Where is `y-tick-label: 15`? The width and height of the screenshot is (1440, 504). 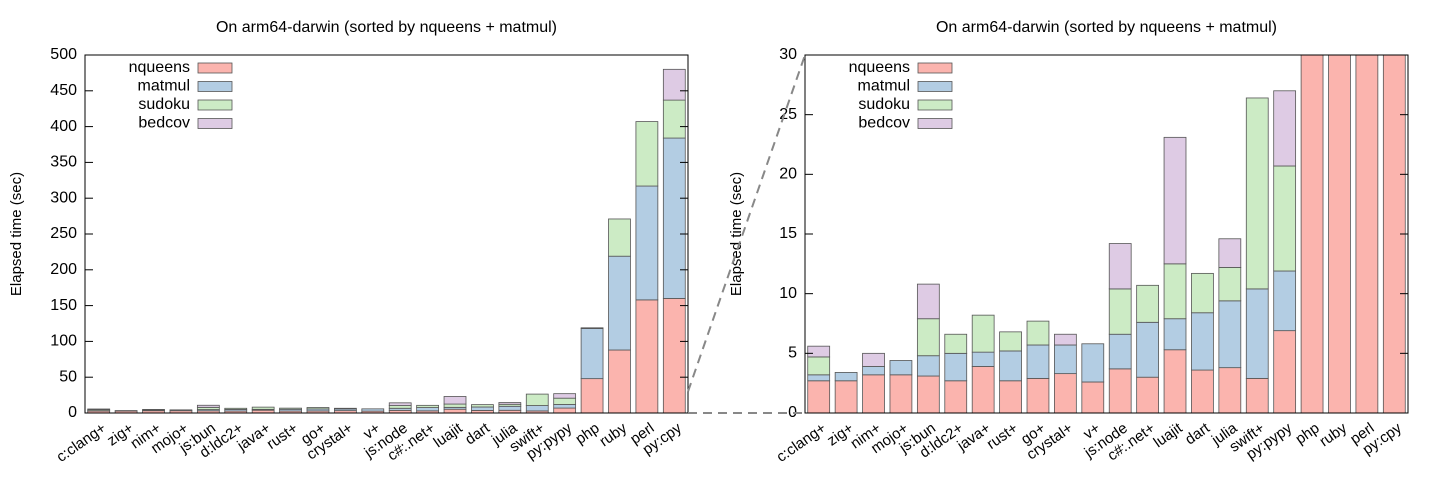
y-tick-label: 15 is located at coordinates (788, 233).